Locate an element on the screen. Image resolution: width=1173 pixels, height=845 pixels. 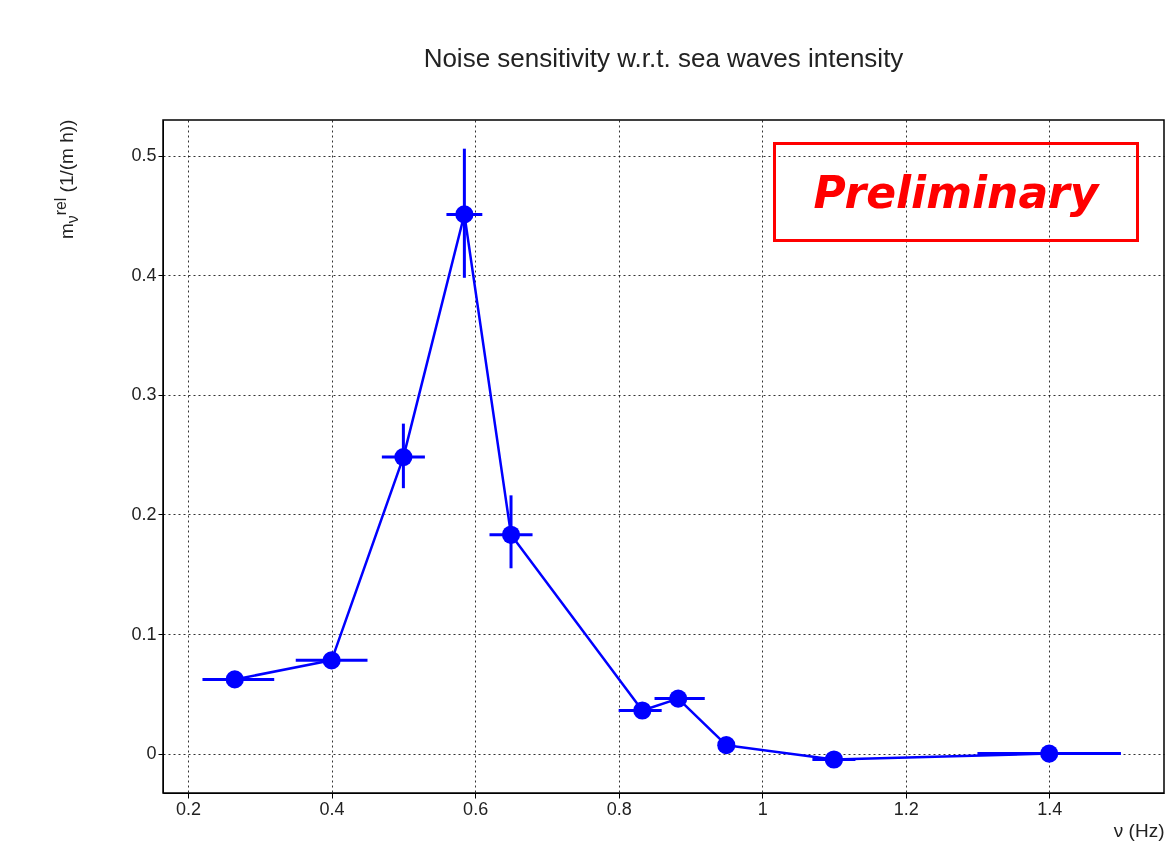
y-tick-label: 0.4 is located at coordinates (144, 274).